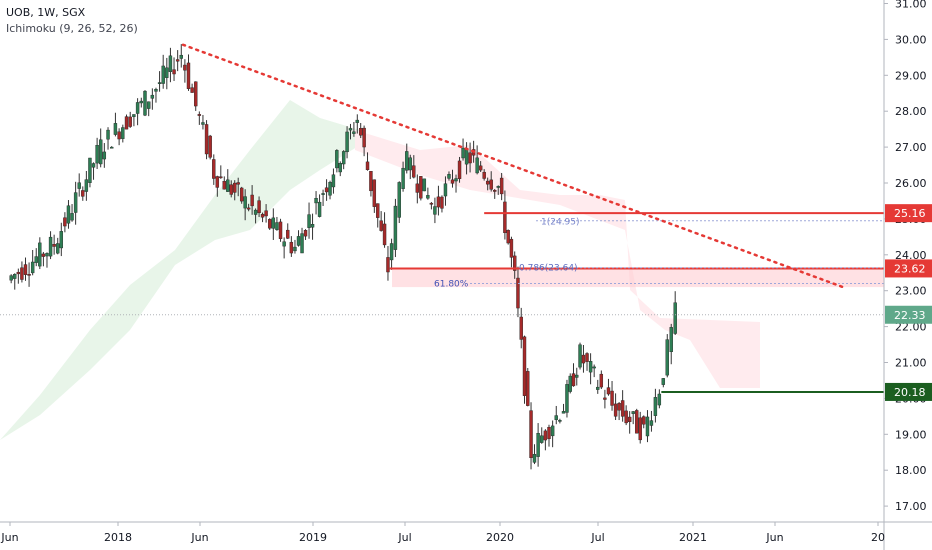 Image resolution: width=932 pixels, height=550 pixels. What do you see at coordinates (507, 254) in the screenshot?
I see `fib-labels: 1(24.95) 0.786(23.64) 61.80%` at bounding box center [507, 254].